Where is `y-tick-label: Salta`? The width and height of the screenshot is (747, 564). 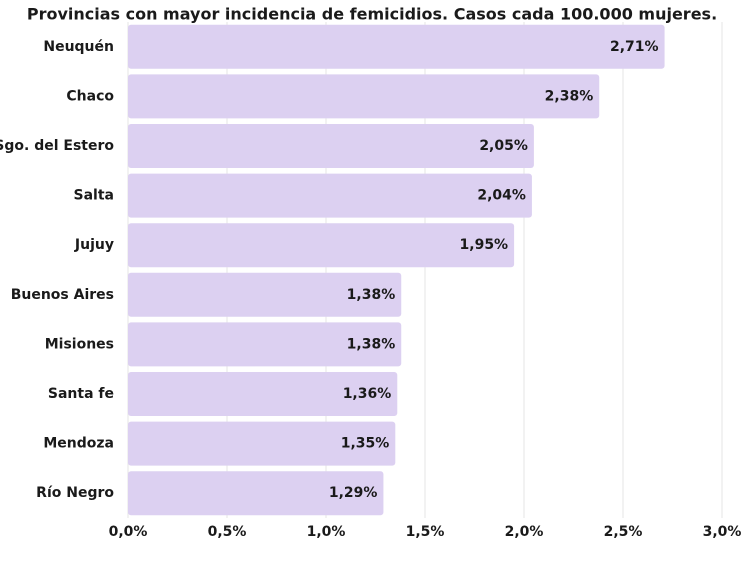
y-tick-label: Salta is located at coordinates (94, 196).